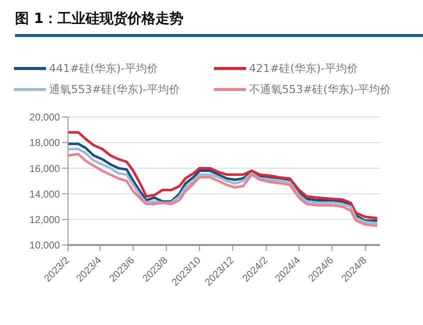 This screenshot has height=325, width=423. I want to click on legend-label: 不通氧553#硅(华东)-平均价, so click(320, 89).